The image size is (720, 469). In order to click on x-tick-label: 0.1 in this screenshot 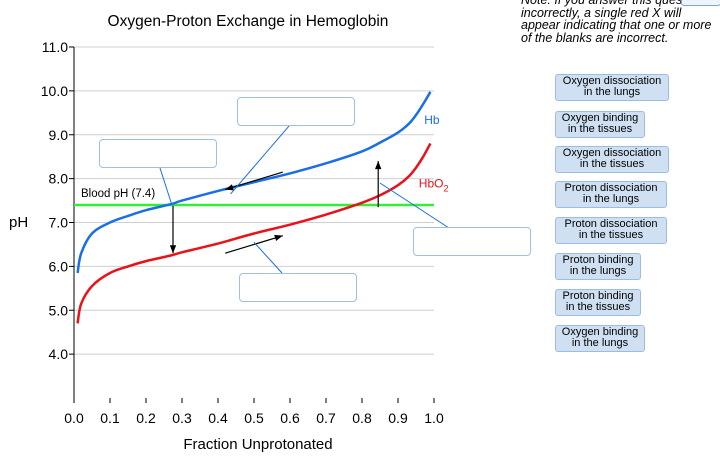, I will do `click(110, 418)`.